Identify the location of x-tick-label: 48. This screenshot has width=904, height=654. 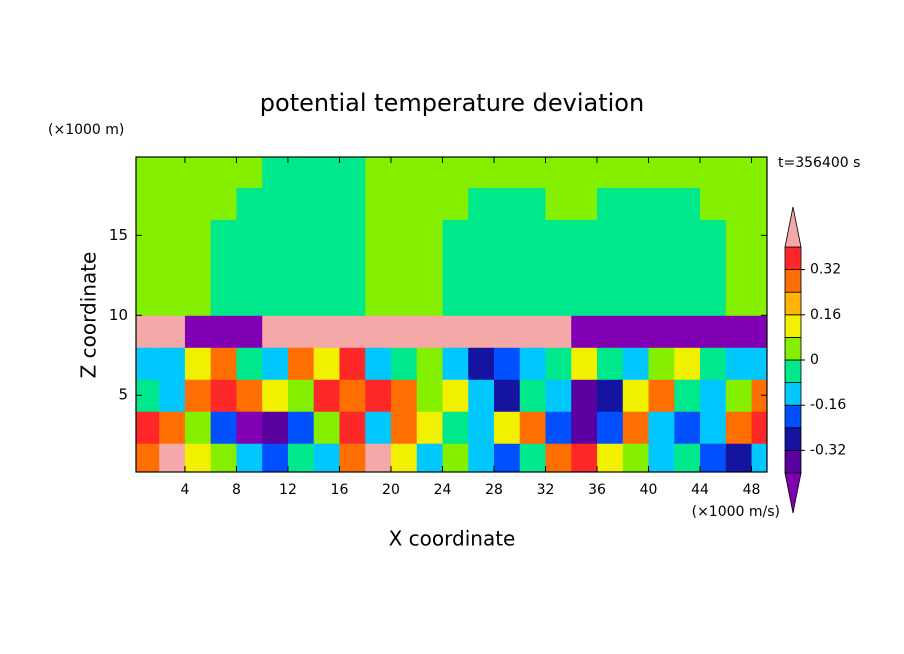
(752, 490).